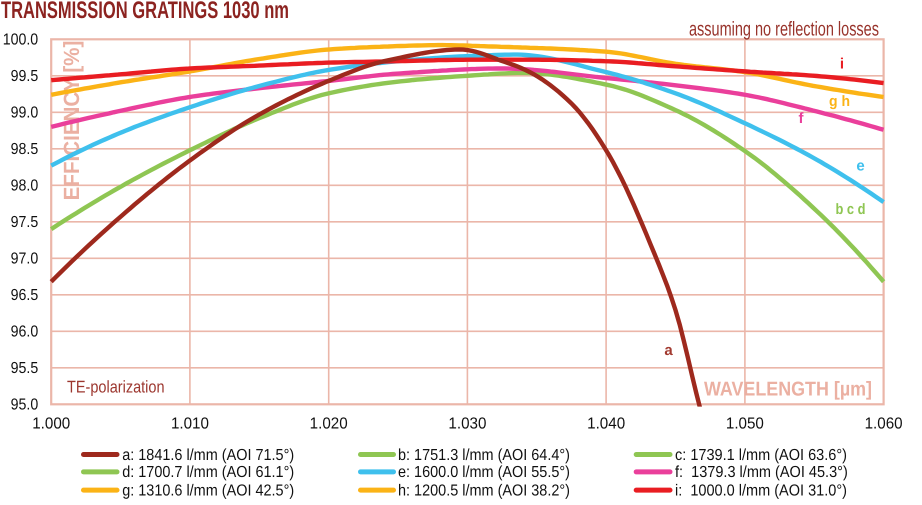 Image resolution: width=922 pixels, height=505 pixels. What do you see at coordinates (668, 350) in the screenshot?
I see `svg-text: a` at bounding box center [668, 350].